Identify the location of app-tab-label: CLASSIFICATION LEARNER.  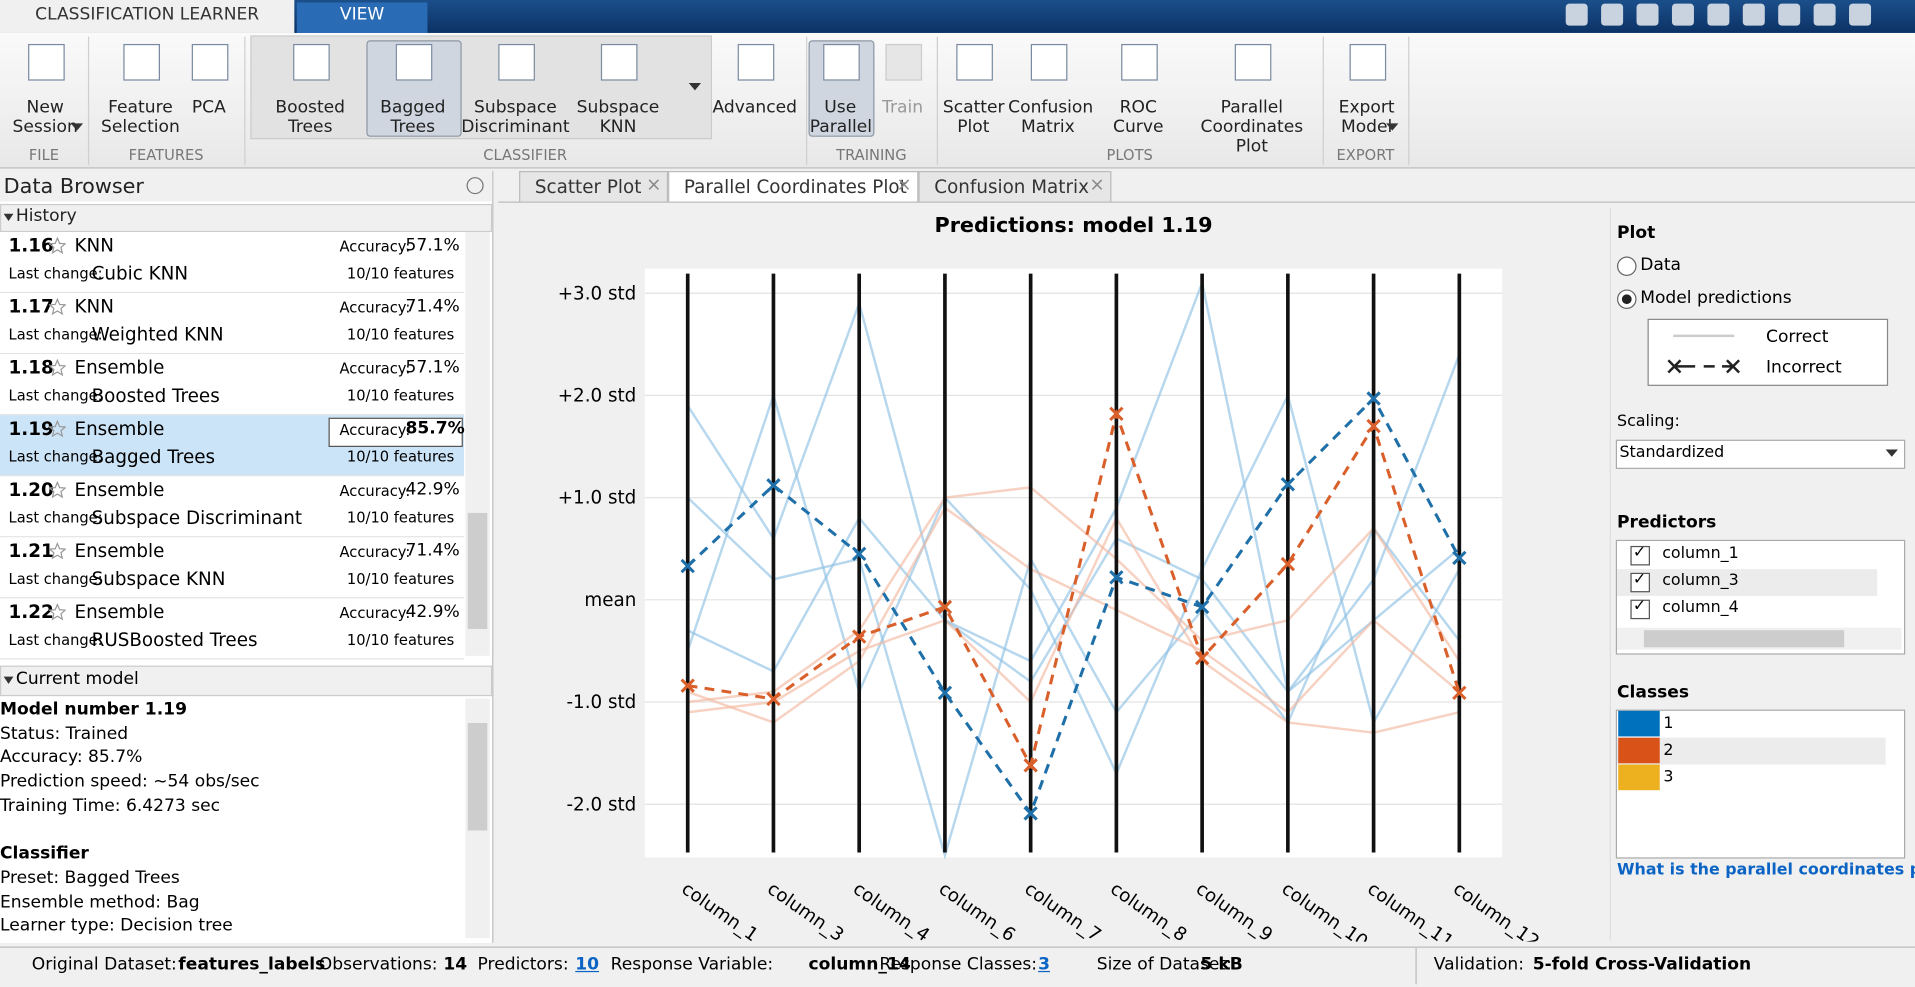
(147, 14).